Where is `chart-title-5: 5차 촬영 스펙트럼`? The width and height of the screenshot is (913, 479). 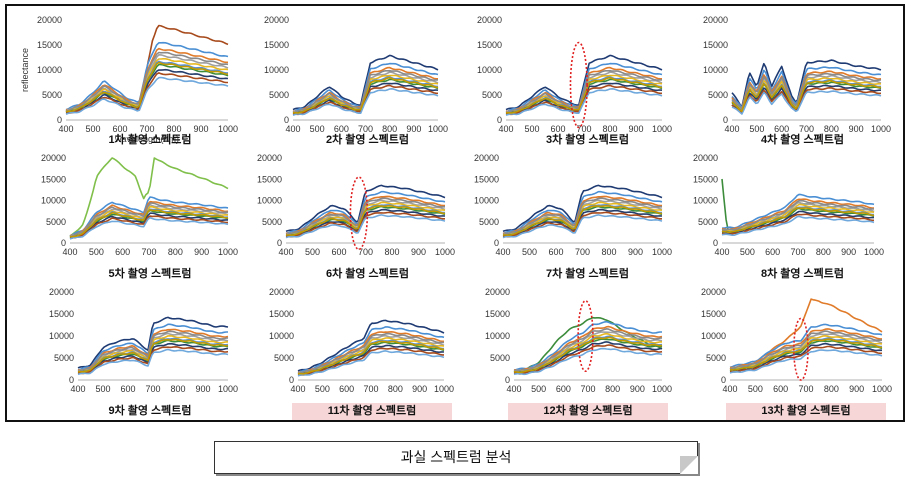 chart-title-5: 5차 촬영 스펙트럼 is located at coordinates (150, 274).